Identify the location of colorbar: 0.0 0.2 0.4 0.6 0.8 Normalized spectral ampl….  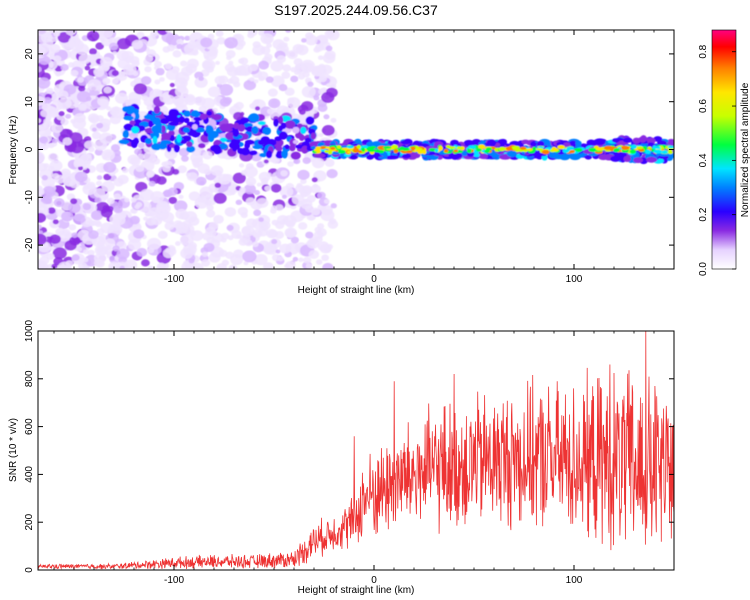
(724, 152).